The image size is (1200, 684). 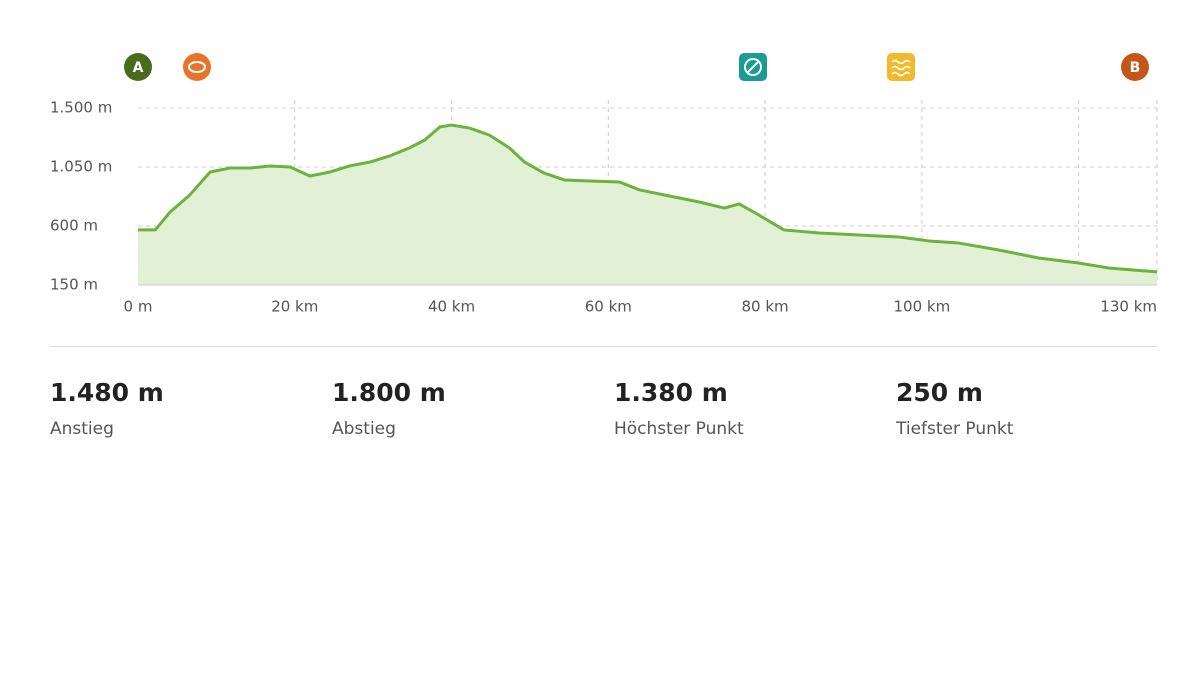 I want to click on stat-value: 1.800 m, so click(x=389, y=392).